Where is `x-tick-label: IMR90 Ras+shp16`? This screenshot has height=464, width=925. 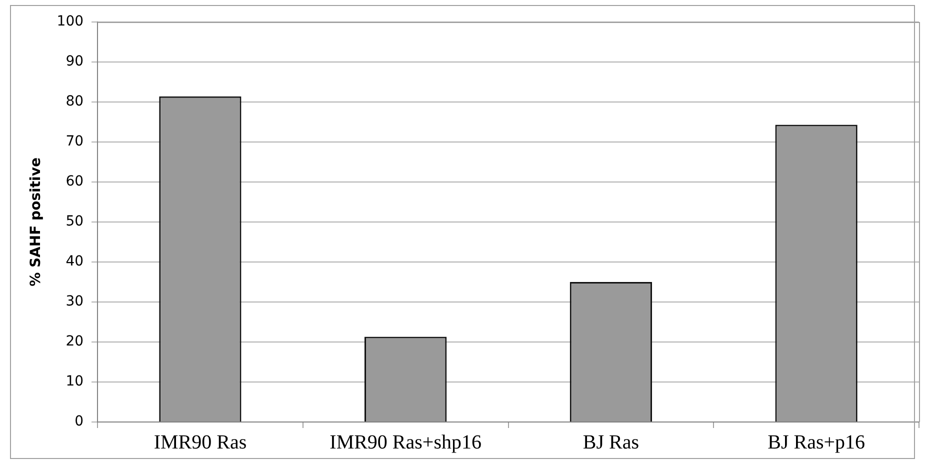 x-tick-label: IMR90 Ras+shp16 is located at coordinates (406, 442).